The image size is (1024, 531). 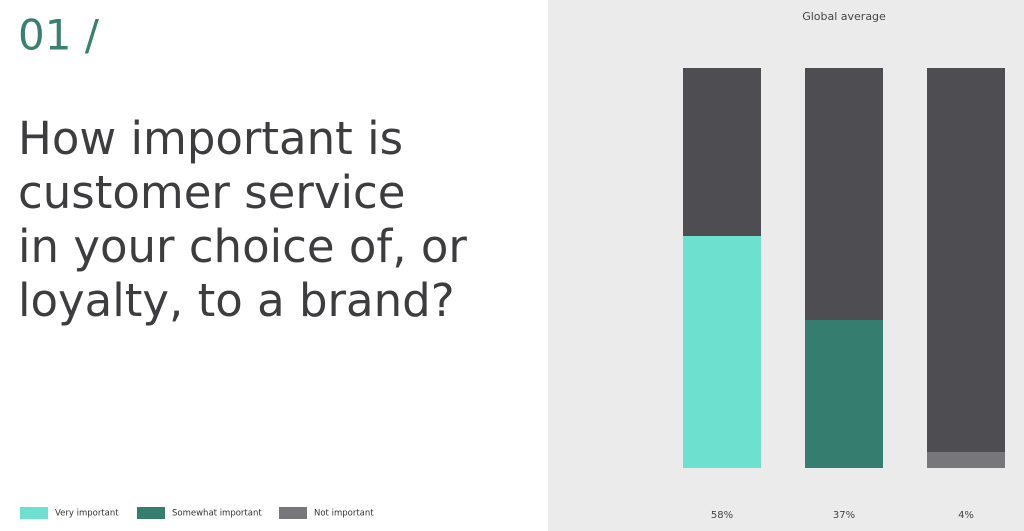 I want to click on legend-label: Not important, so click(x=344, y=514).